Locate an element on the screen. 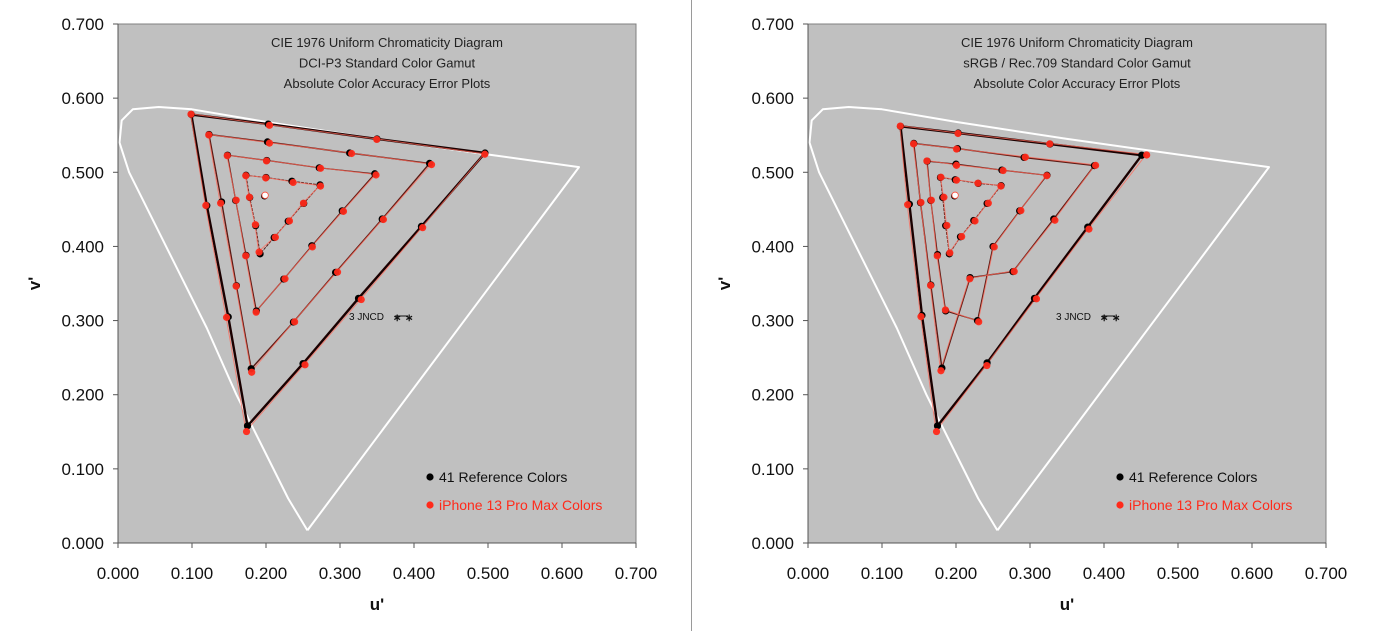 The width and height of the screenshot is (1379, 631). jncd-marker-right: ∗ is located at coordinates (1116, 318).